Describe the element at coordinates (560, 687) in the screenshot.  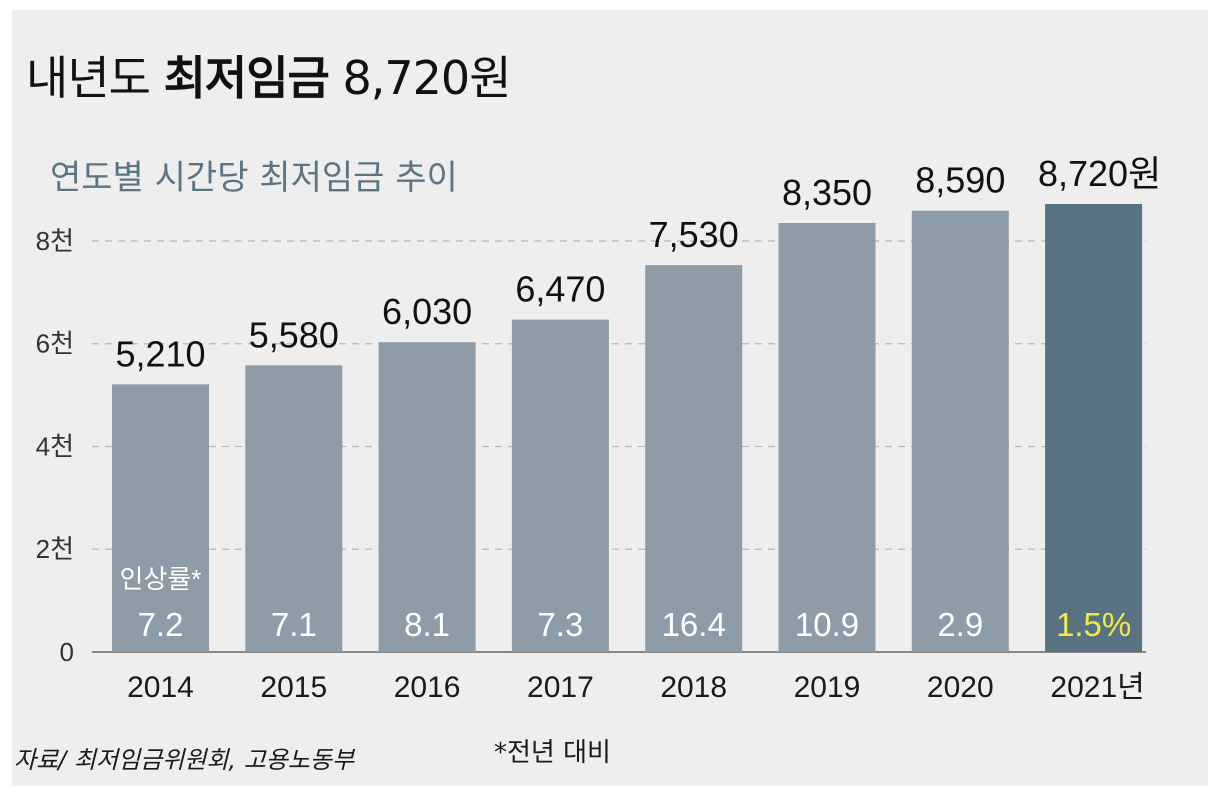
I see `x-tick-label: 2017` at that location.